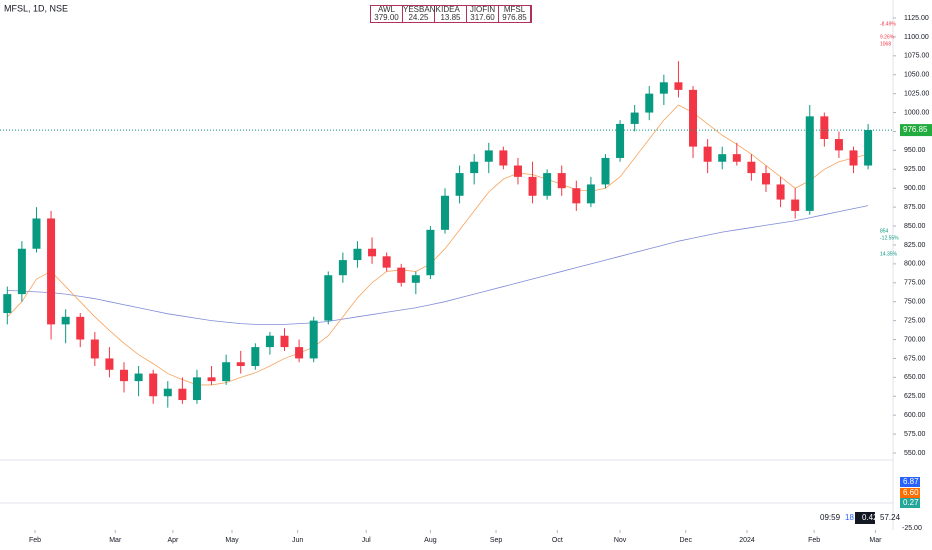 The width and height of the screenshot is (932, 550). I want to click on annotation: -8.49%, so click(888, 24).